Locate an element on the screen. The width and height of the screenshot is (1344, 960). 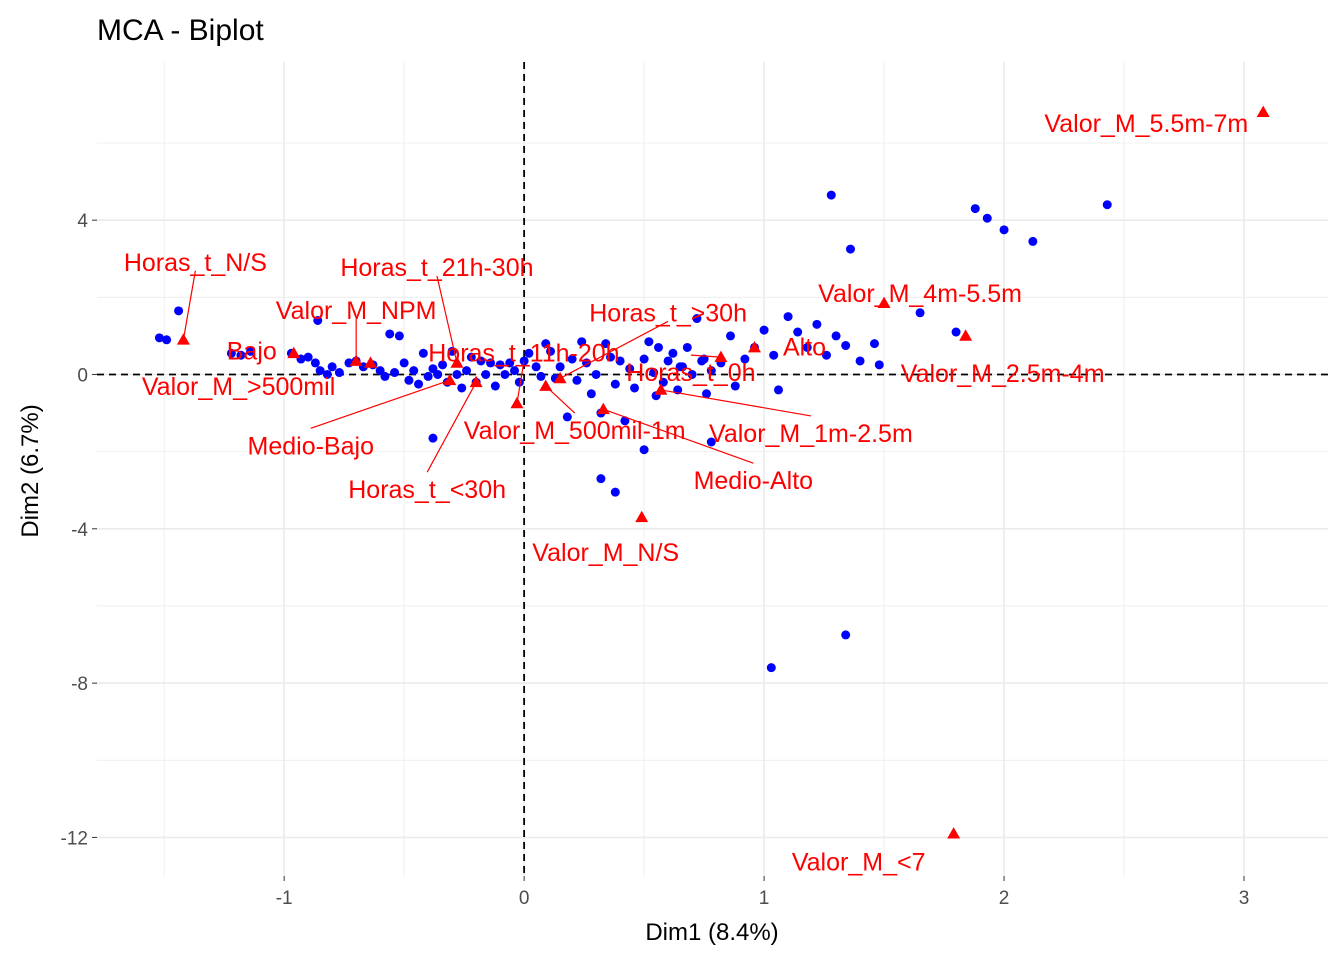
x-tick-label: 0 is located at coordinates (524, 898).